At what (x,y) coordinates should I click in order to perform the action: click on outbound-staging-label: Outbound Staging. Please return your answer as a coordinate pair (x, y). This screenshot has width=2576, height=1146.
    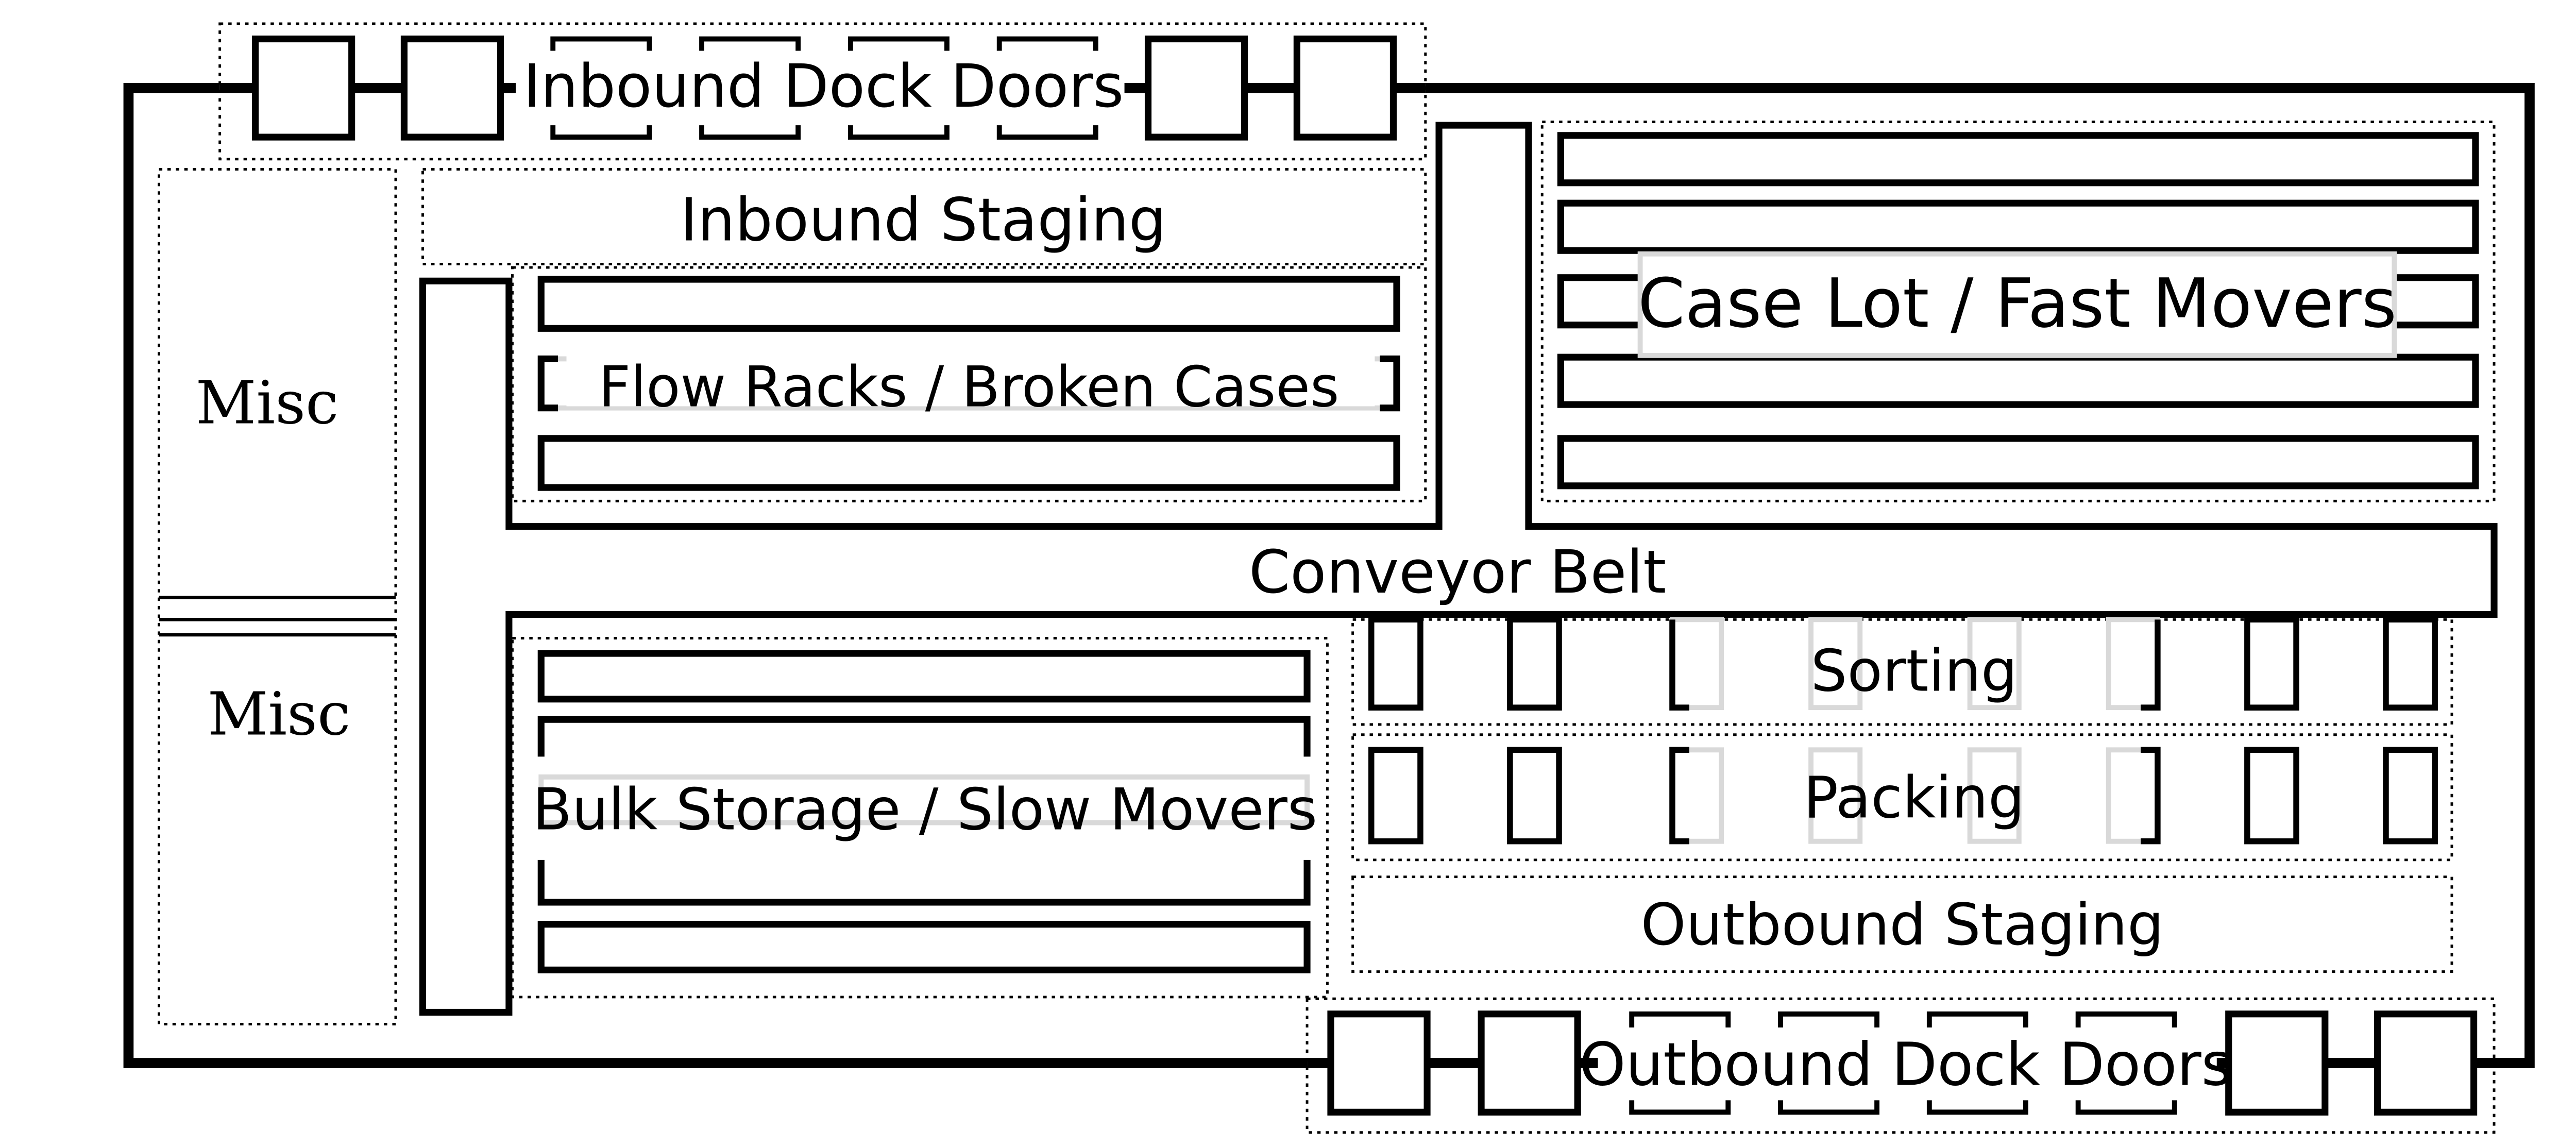
    Looking at the image, I should click on (1902, 924).